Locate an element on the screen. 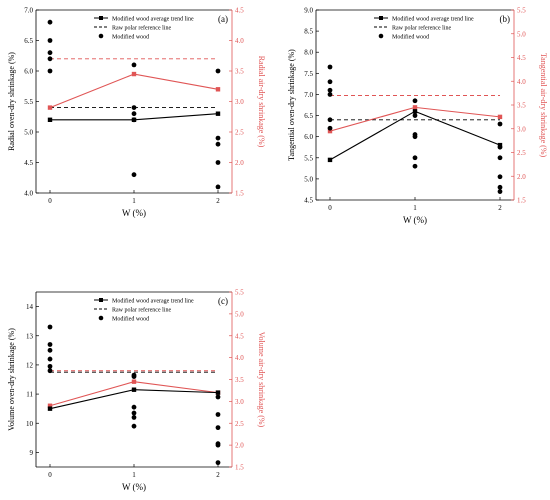 The height and width of the screenshot is (500, 550). panel-label: (a) is located at coordinates (223, 19).